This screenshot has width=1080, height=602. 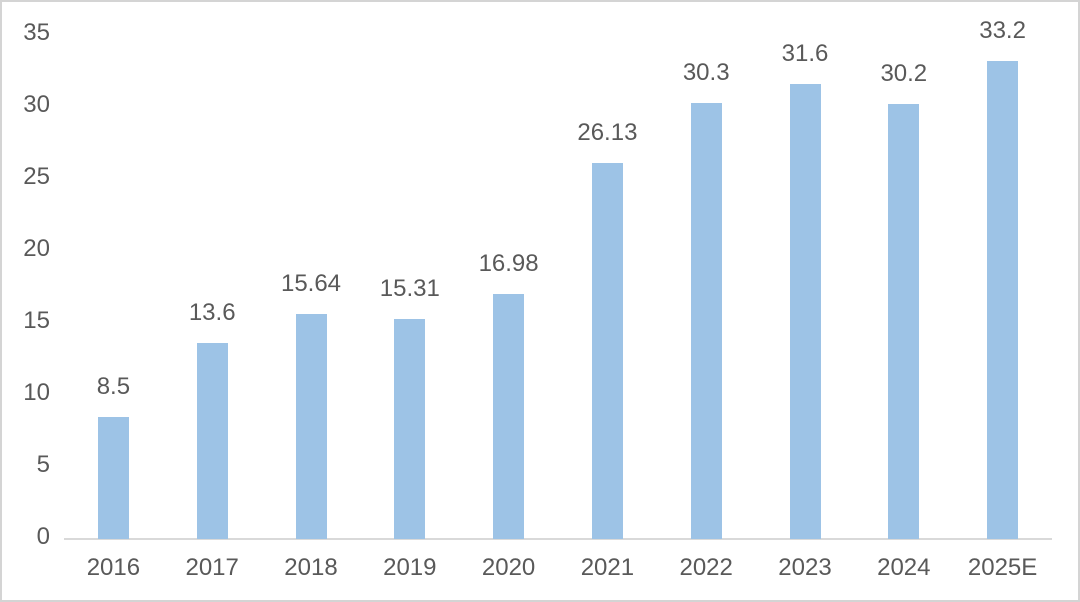 I want to click on bar-value-label: 30.2, so click(x=904, y=74).